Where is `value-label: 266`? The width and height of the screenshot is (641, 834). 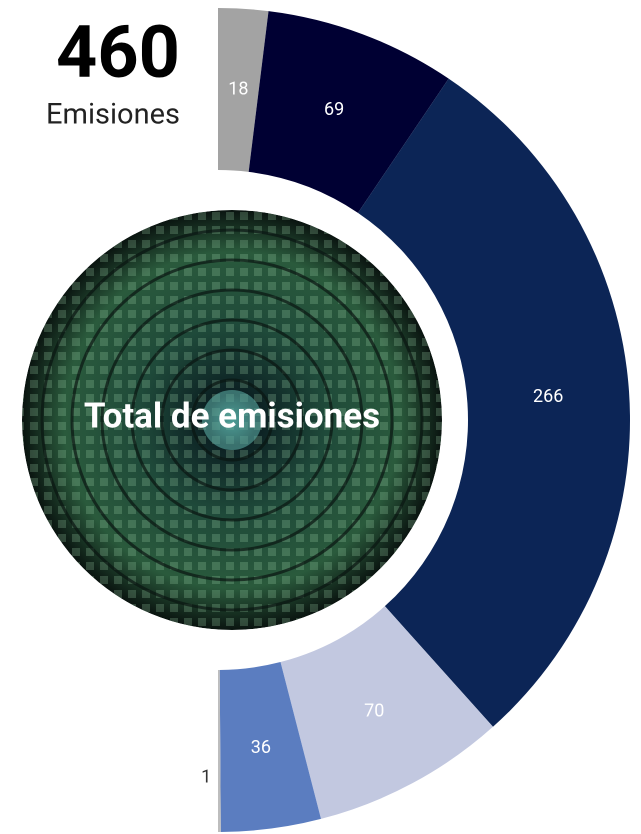
value-label: 266 is located at coordinates (548, 396).